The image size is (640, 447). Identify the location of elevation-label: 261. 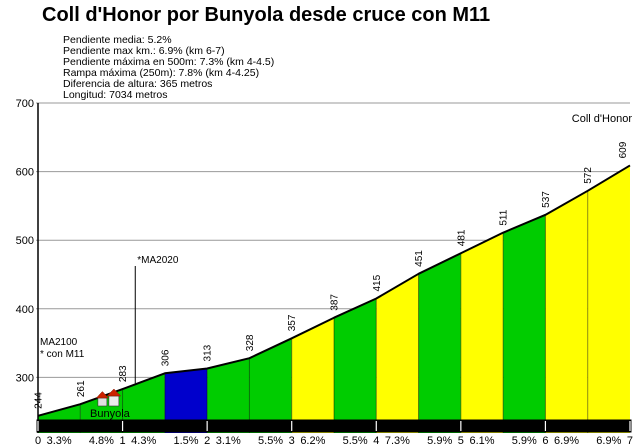
(81, 388).